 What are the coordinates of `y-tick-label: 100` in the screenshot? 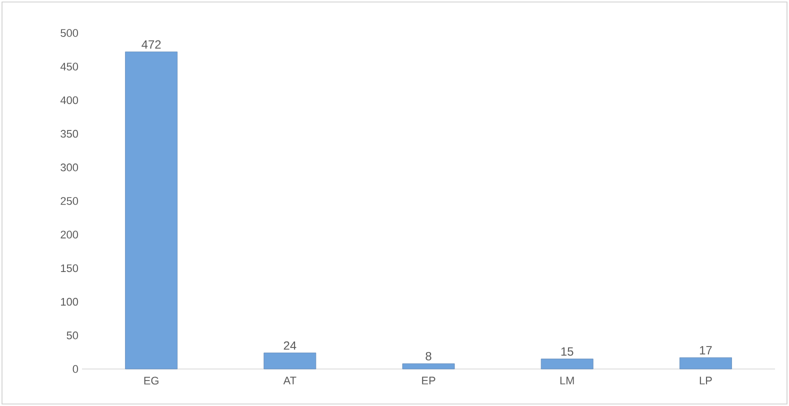 It's located at (69, 302).